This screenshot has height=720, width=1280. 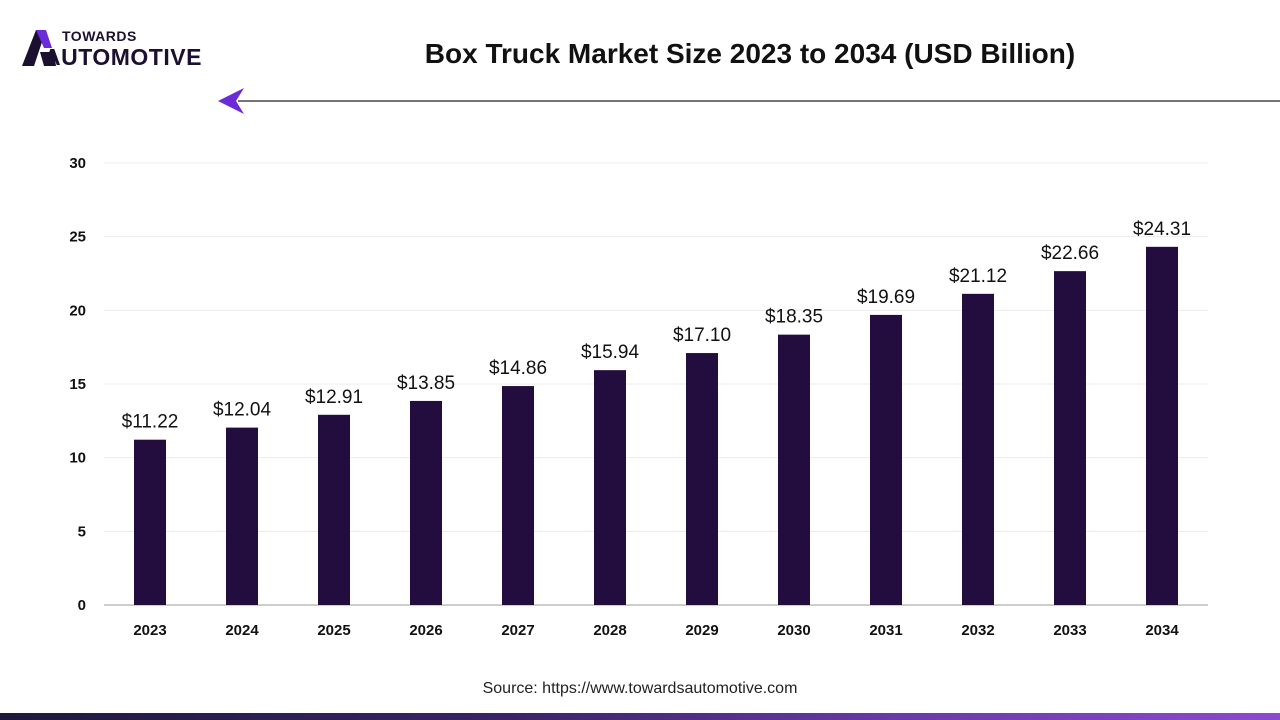 What do you see at coordinates (1162, 229) in the screenshot?
I see `data-label-2034: $24.31` at bounding box center [1162, 229].